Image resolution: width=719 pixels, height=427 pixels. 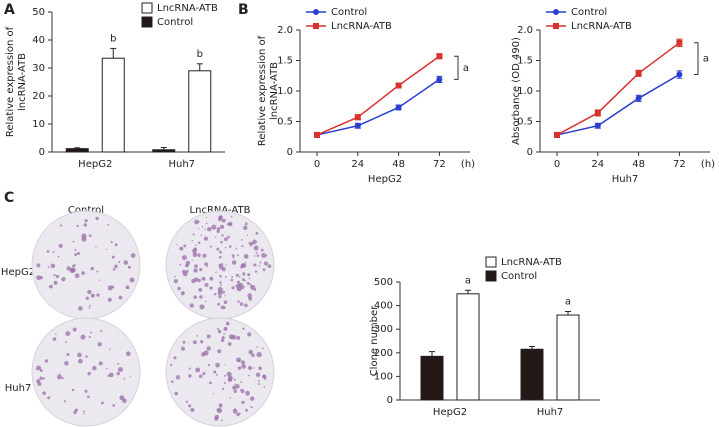 I want to click on y-tick-label: 400, so click(x=383, y=306).